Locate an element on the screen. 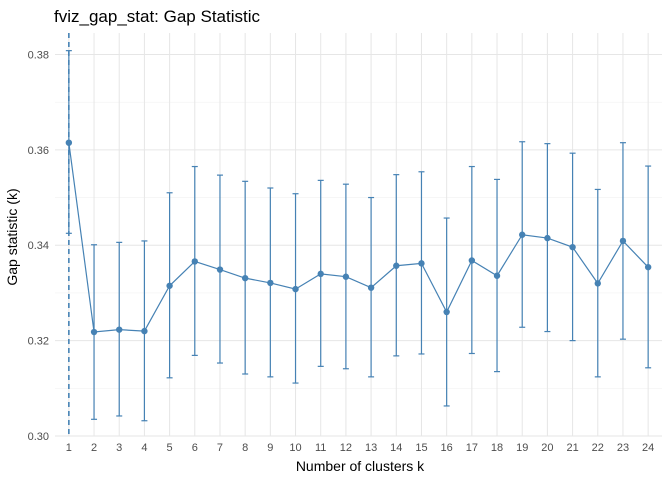 The height and width of the screenshot is (480, 672). y-tick-label: 0.30 is located at coordinates (38, 437).